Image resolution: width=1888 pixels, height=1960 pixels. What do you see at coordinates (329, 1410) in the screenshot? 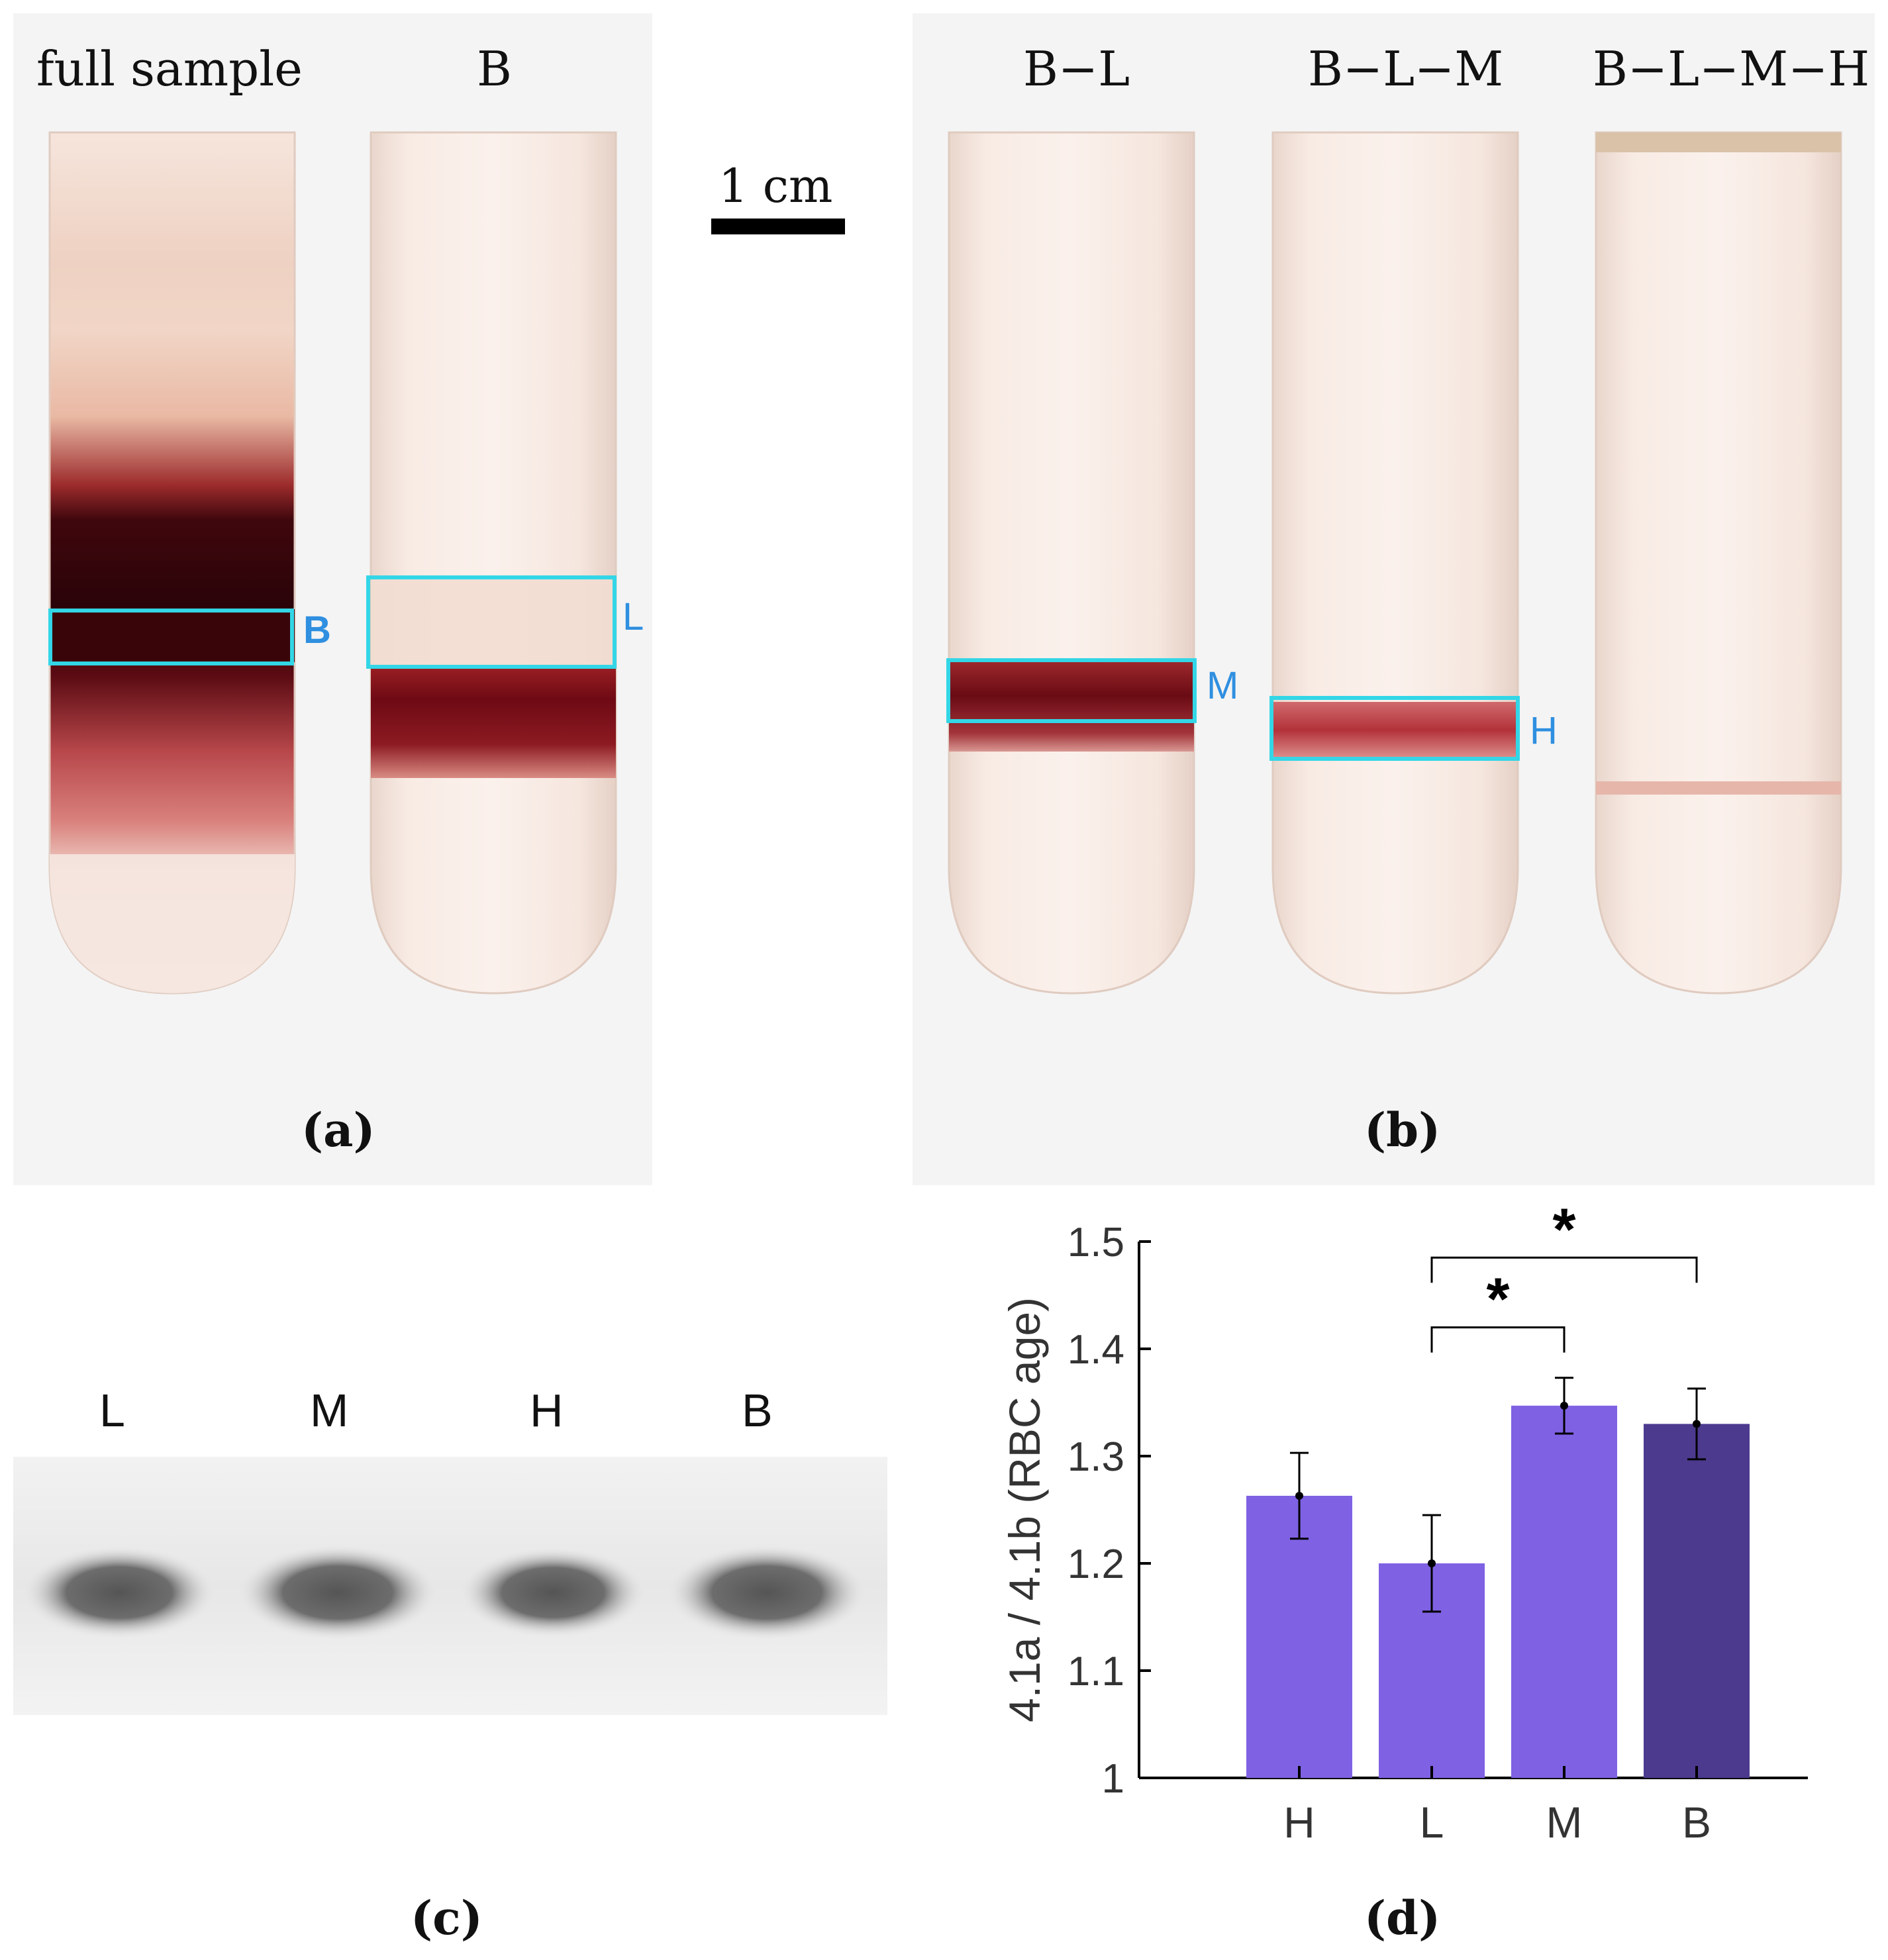
I see `lane-label-m: M` at bounding box center [329, 1410].